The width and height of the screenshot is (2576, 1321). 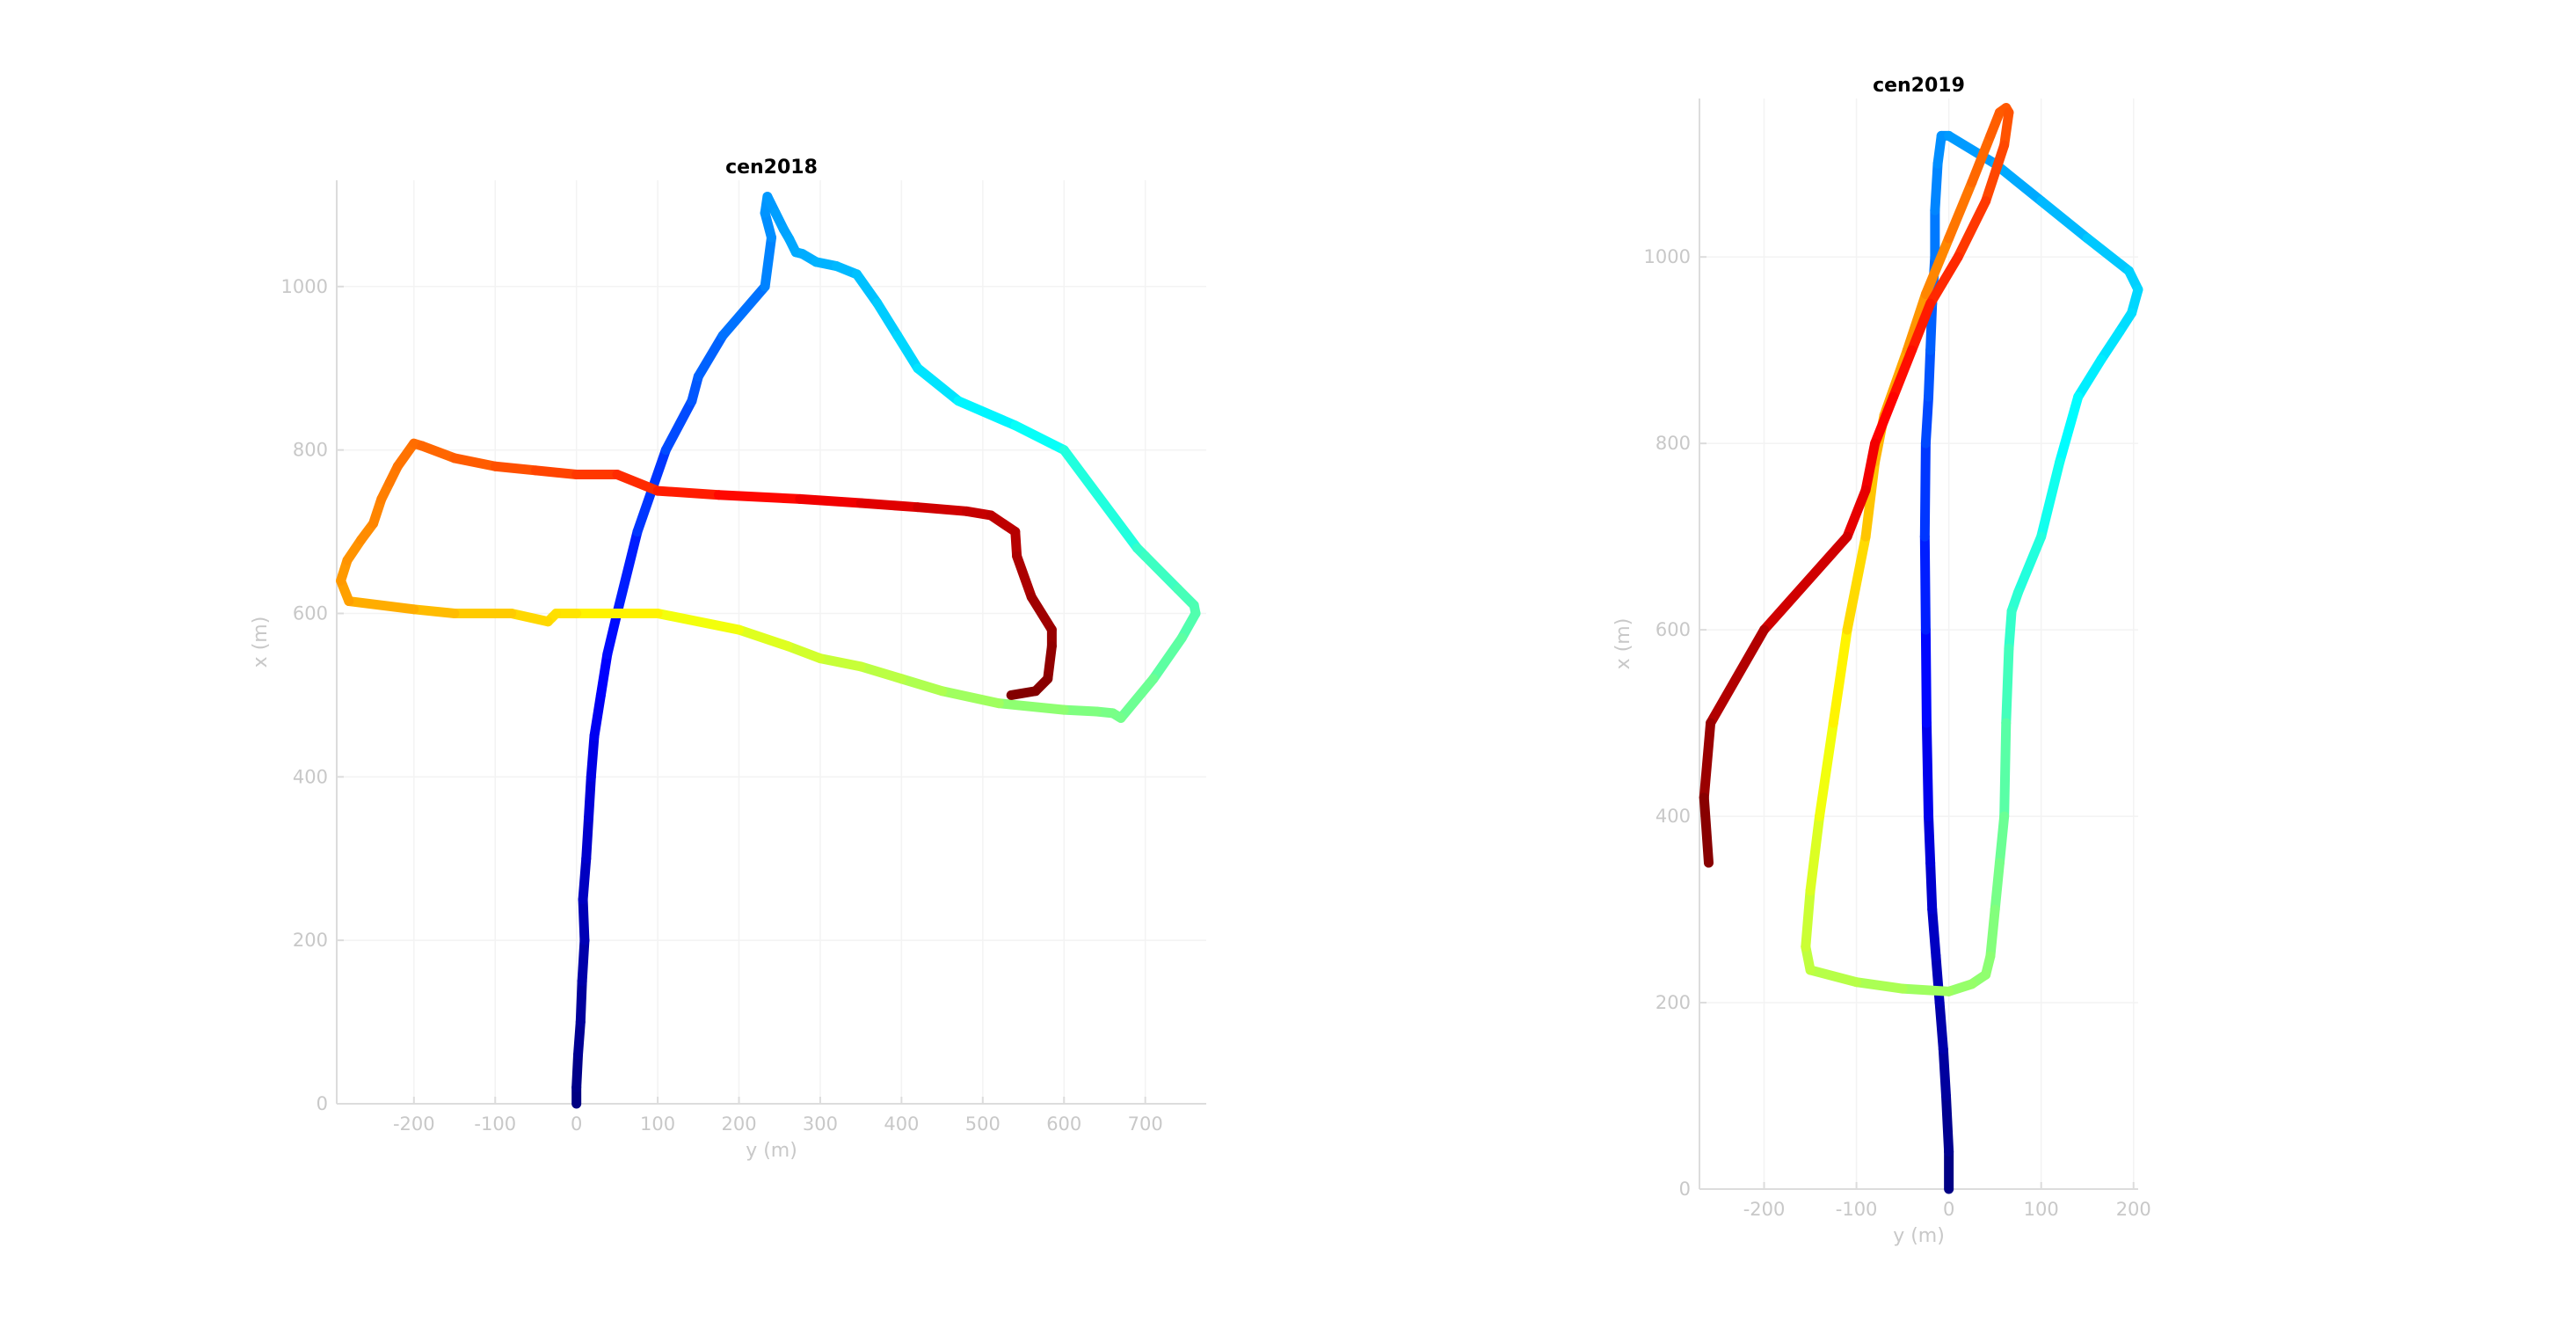 I want to click on chart-title: cen2019, so click(x=1919, y=86).